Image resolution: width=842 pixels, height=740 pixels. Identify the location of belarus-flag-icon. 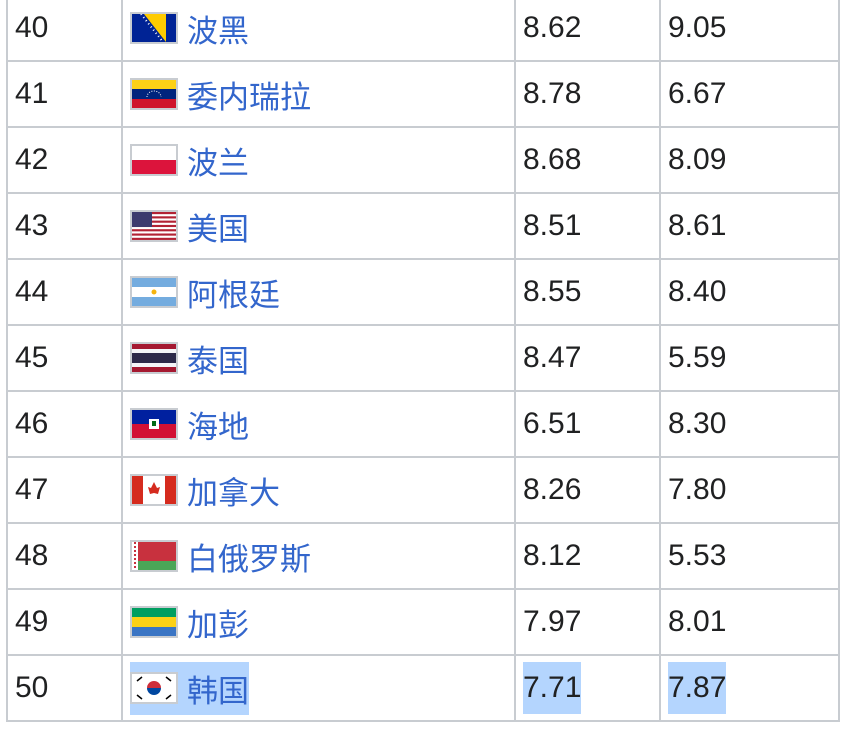
(154, 556).